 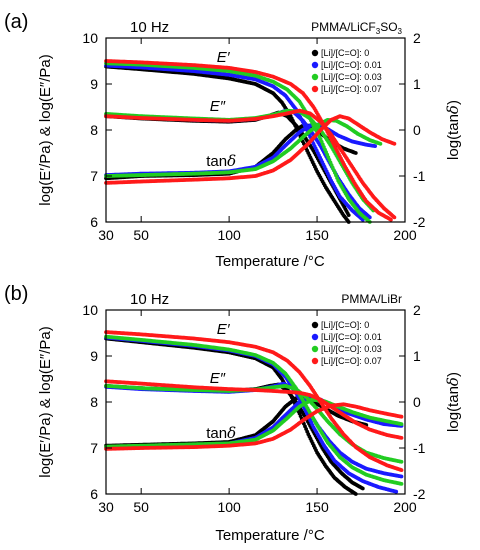 I want to click on x-tick-label: 50, so click(x=141, y=235).